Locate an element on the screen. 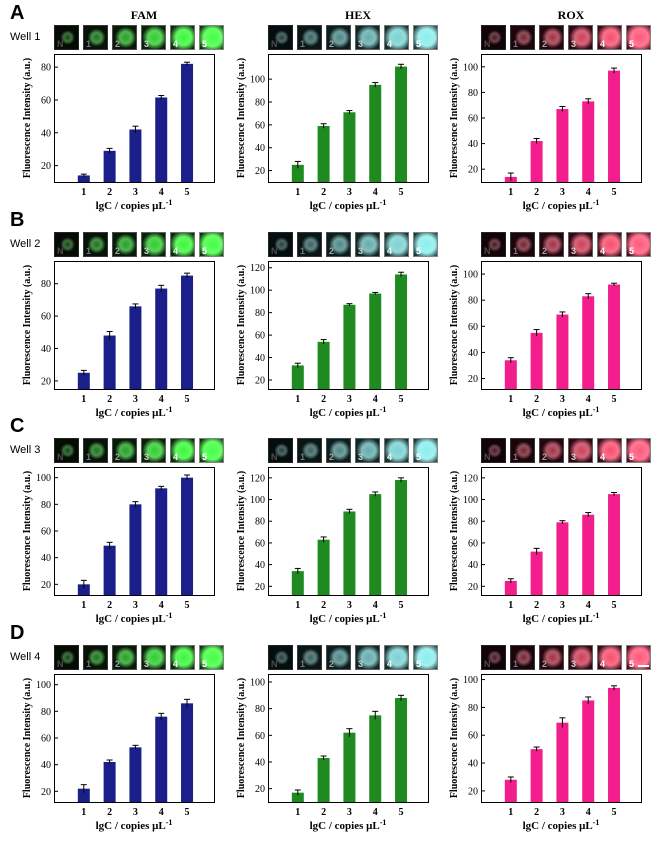 This screenshot has width=660, height=857. droplet-image: 4 is located at coordinates (396, 37).